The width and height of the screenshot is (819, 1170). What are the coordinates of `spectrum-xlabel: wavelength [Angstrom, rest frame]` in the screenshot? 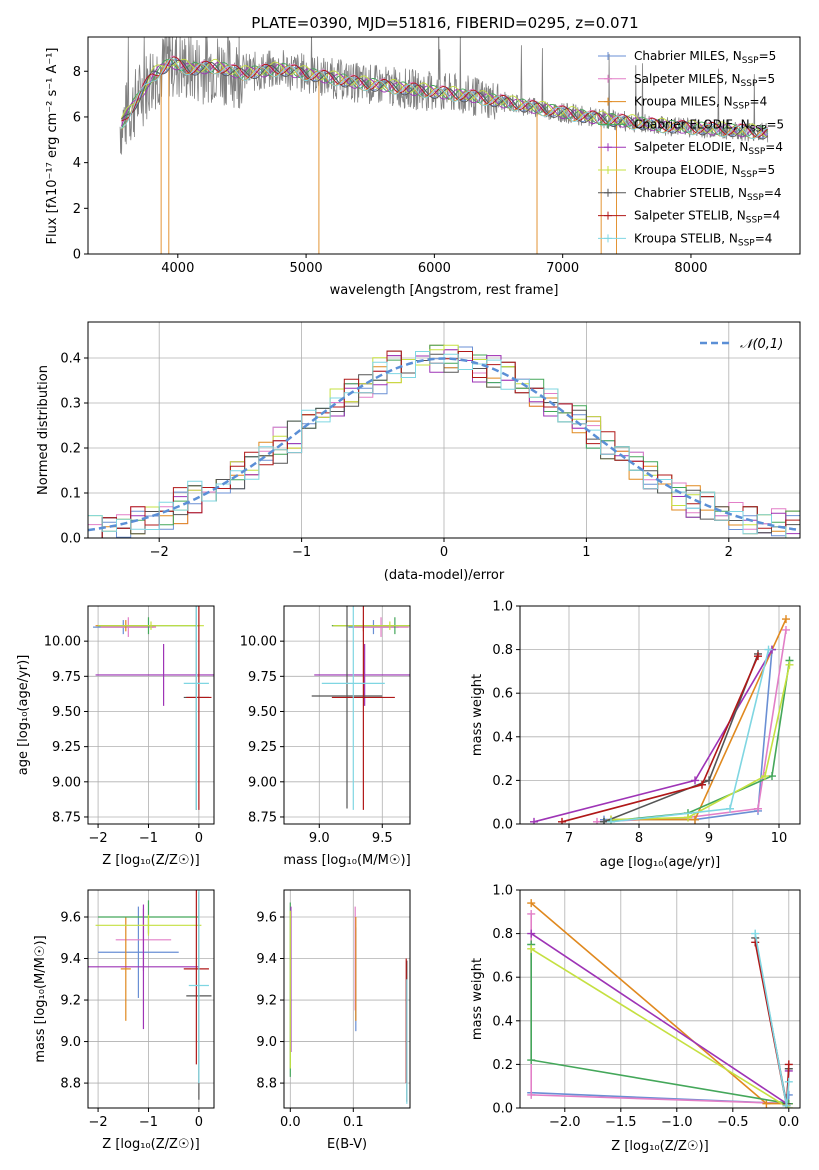 It's located at (444, 290).